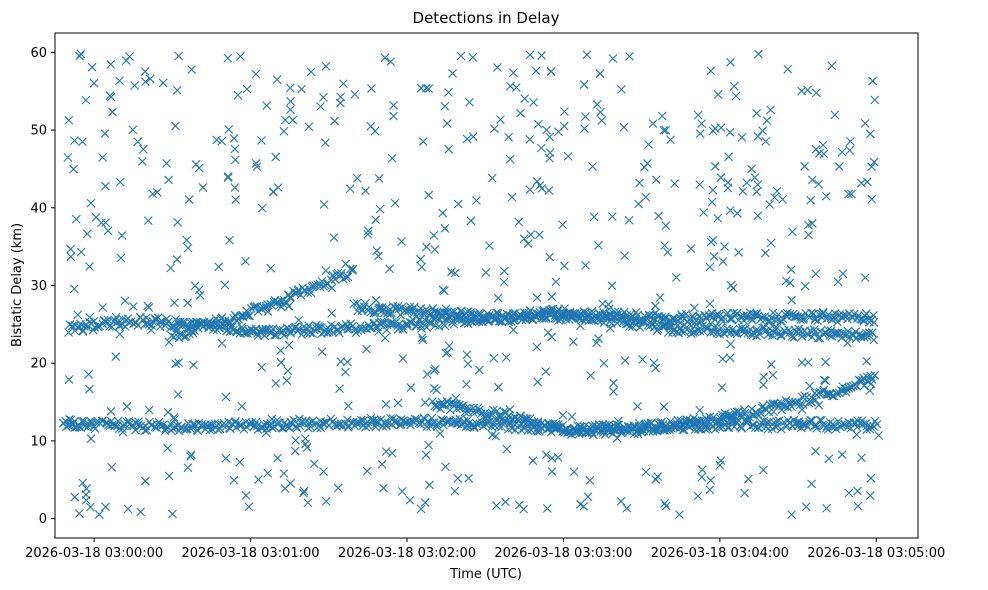  Describe the element at coordinates (38, 441) in the screenshot. I see `y-tick-label: 10` at that location.